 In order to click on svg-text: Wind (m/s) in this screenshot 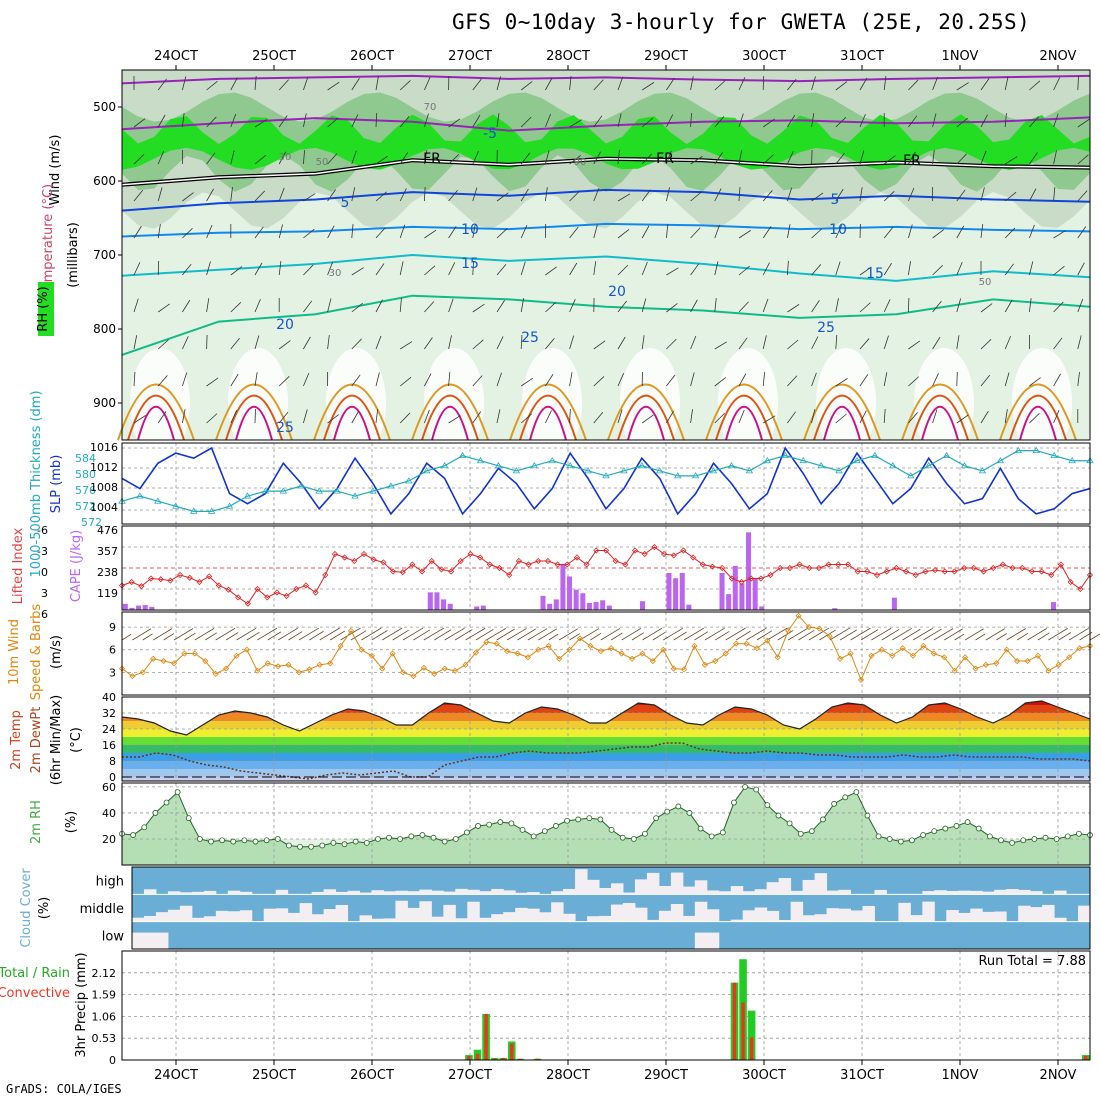, I will do `click(55, 170)`.